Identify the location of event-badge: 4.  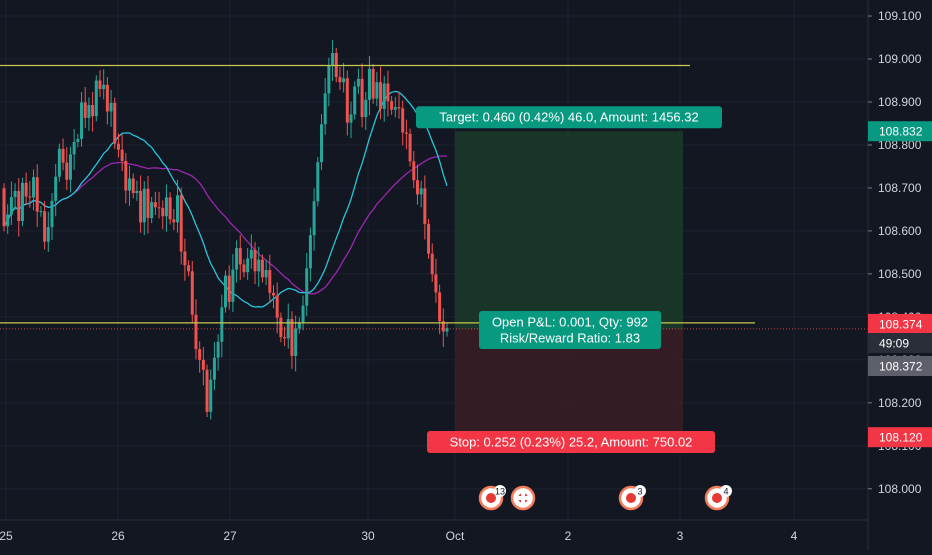
(718, 498).